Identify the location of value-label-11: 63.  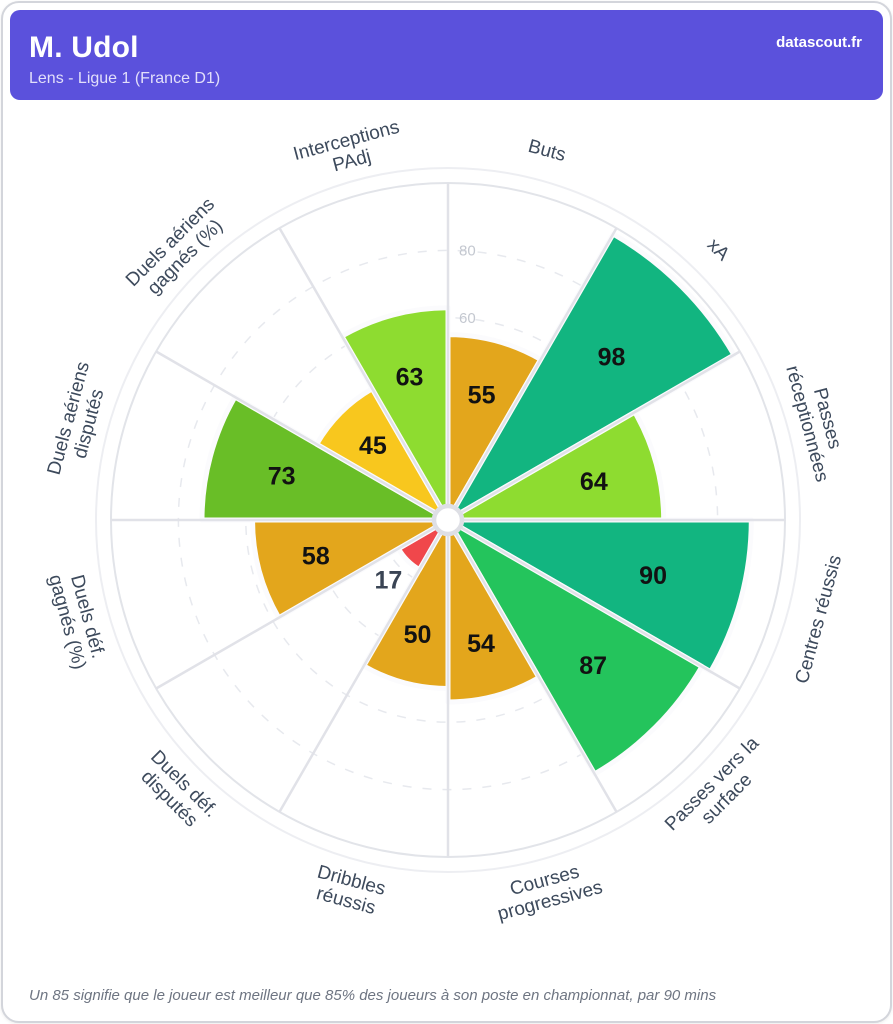
(410, 377).